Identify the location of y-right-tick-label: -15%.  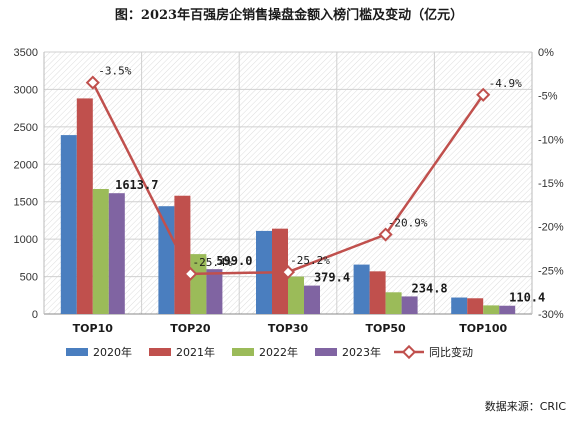
(551, 184).